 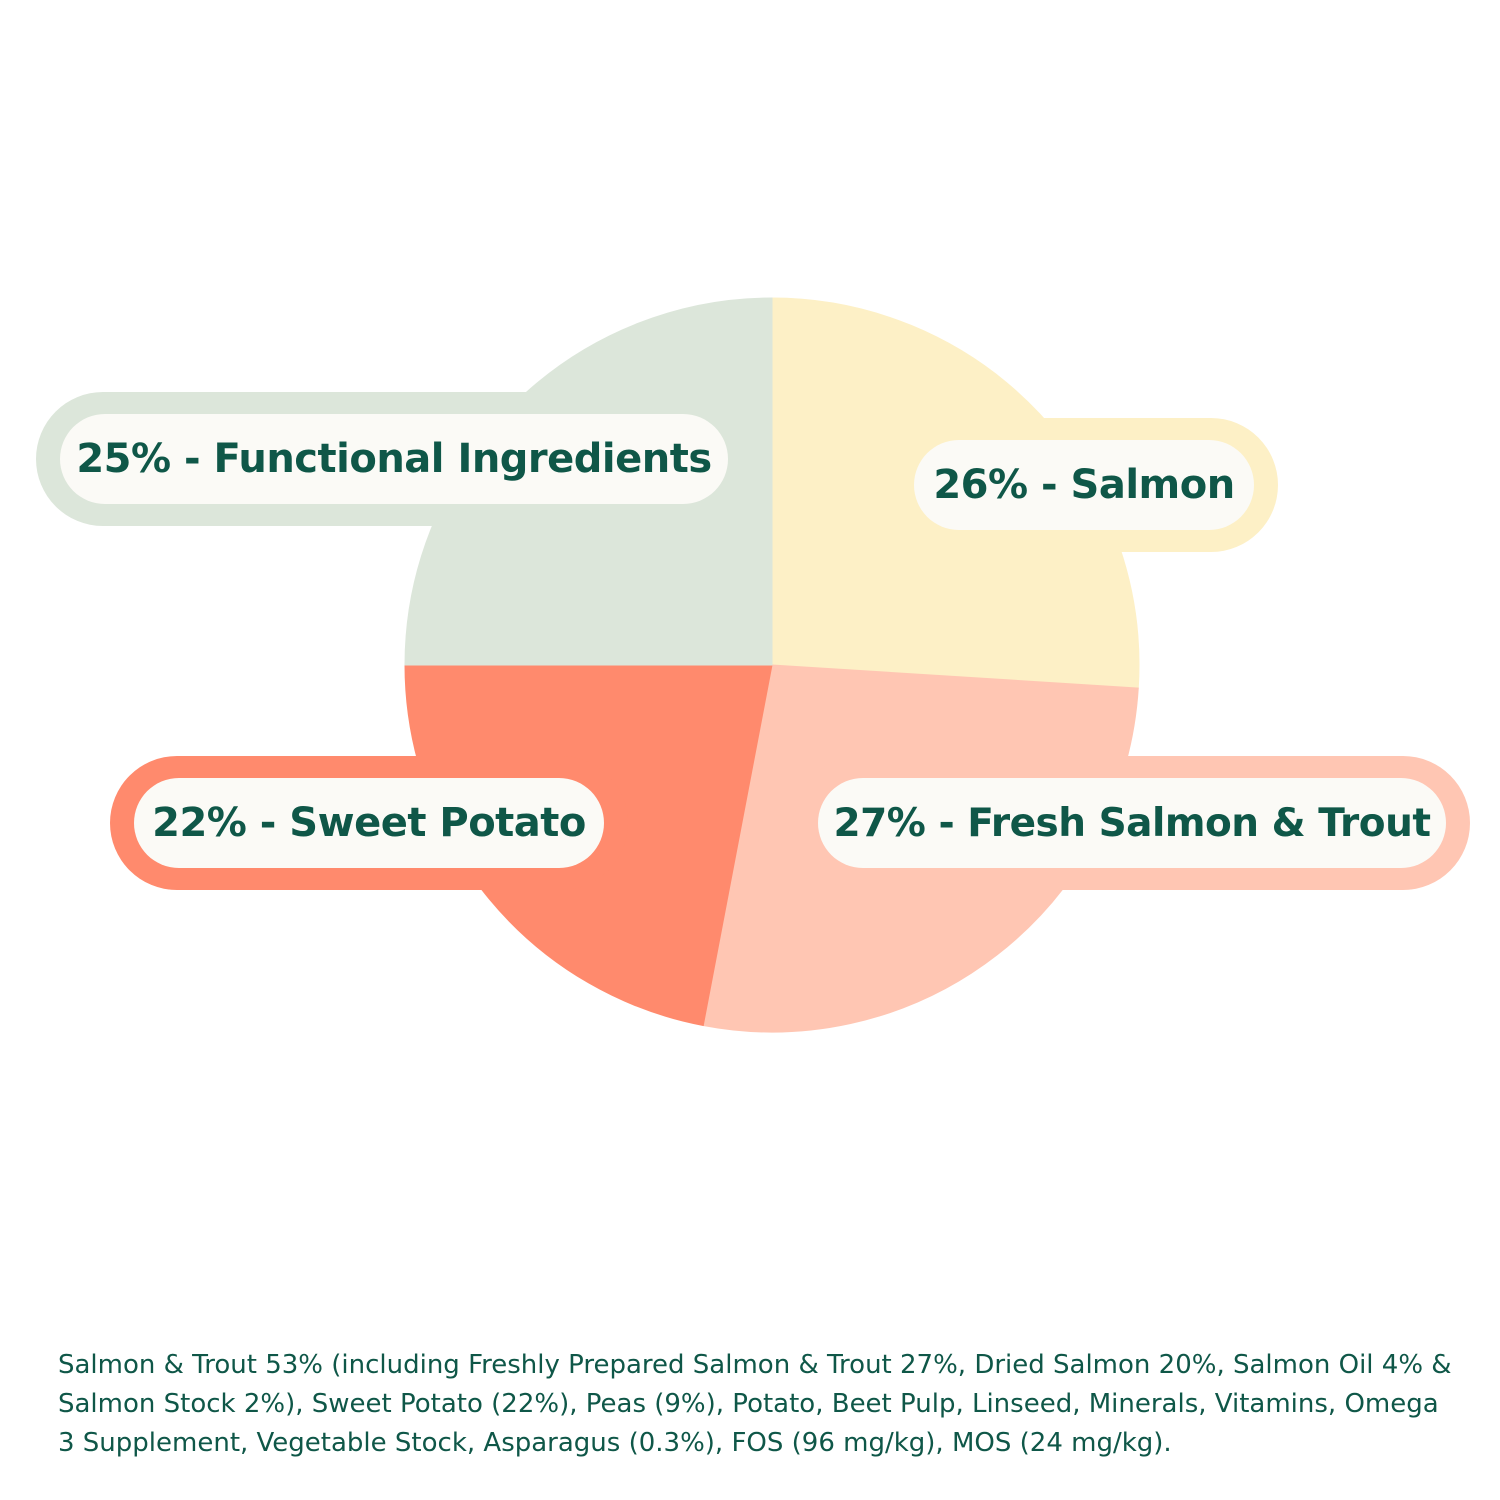 I want to click on label-functional-ingredients: 25% - Functional Ingredients, so click(x=394, y=459).